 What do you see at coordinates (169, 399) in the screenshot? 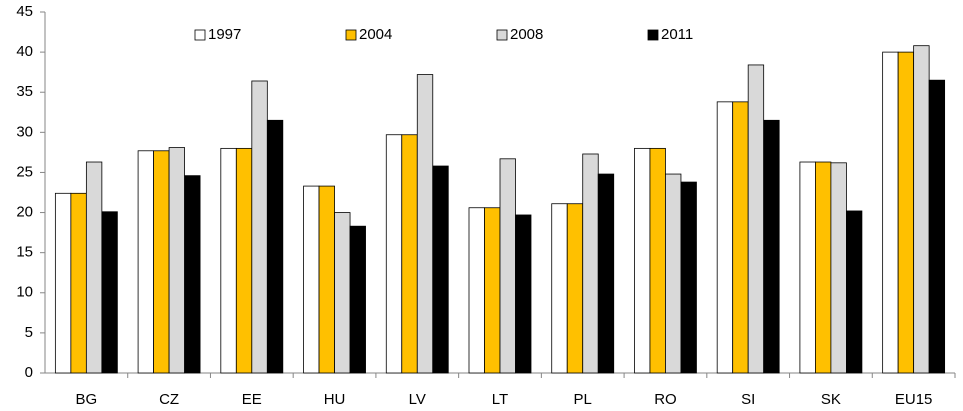
I see `x-tick-label: CZ` at bounding box center [169, 399].